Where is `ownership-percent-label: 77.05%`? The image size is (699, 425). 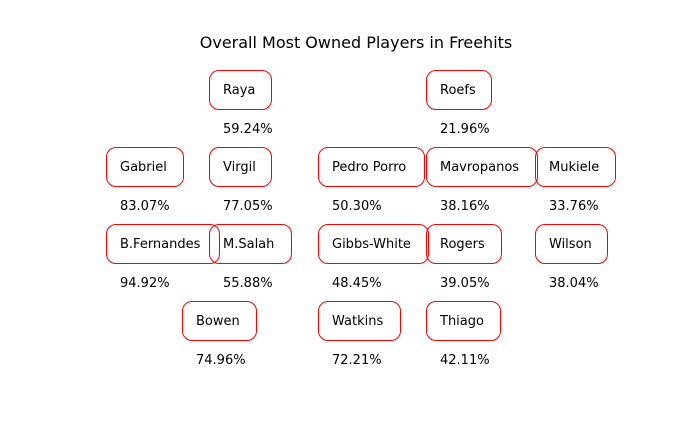 ownership-percent-label: 77.05% is located at coordinates (248, 206).